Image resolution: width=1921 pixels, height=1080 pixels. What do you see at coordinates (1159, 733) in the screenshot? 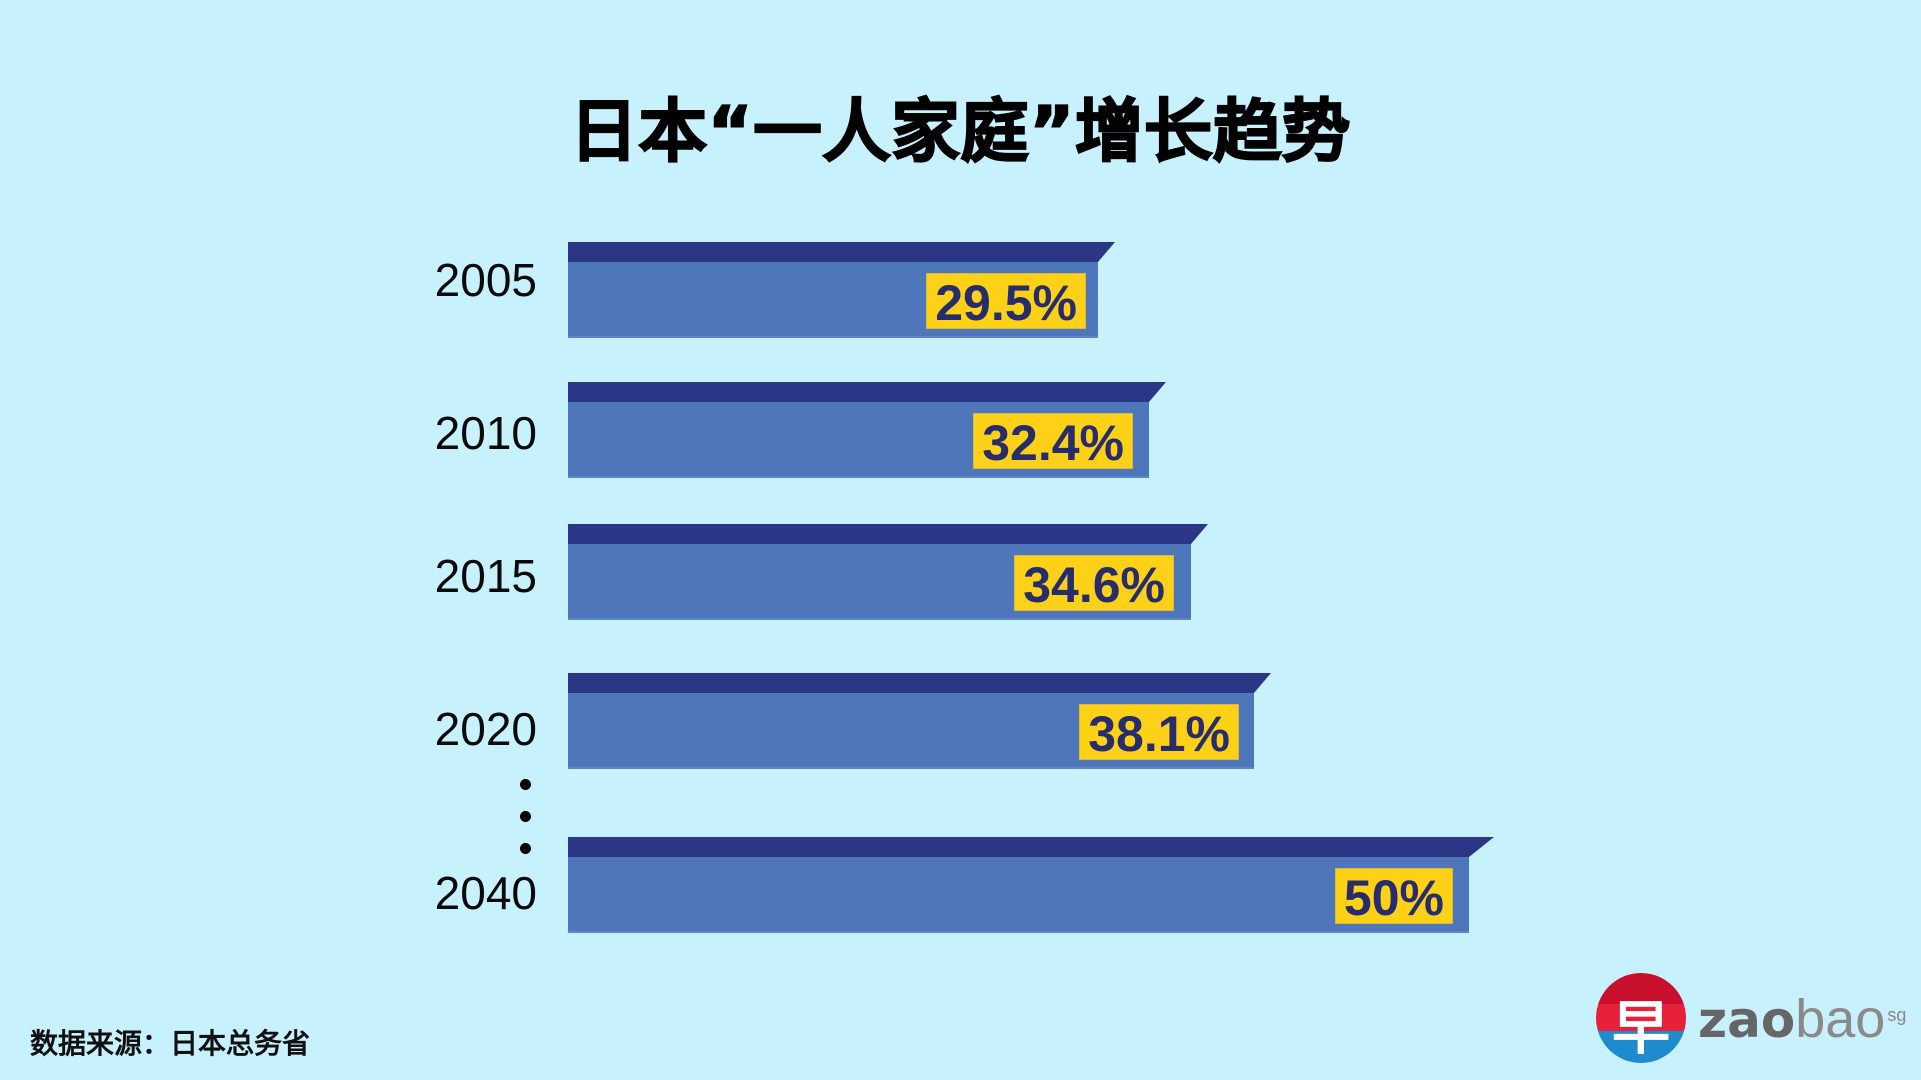
I see `value-label-2020: 38.1%` at bounding box center [1159, 733].